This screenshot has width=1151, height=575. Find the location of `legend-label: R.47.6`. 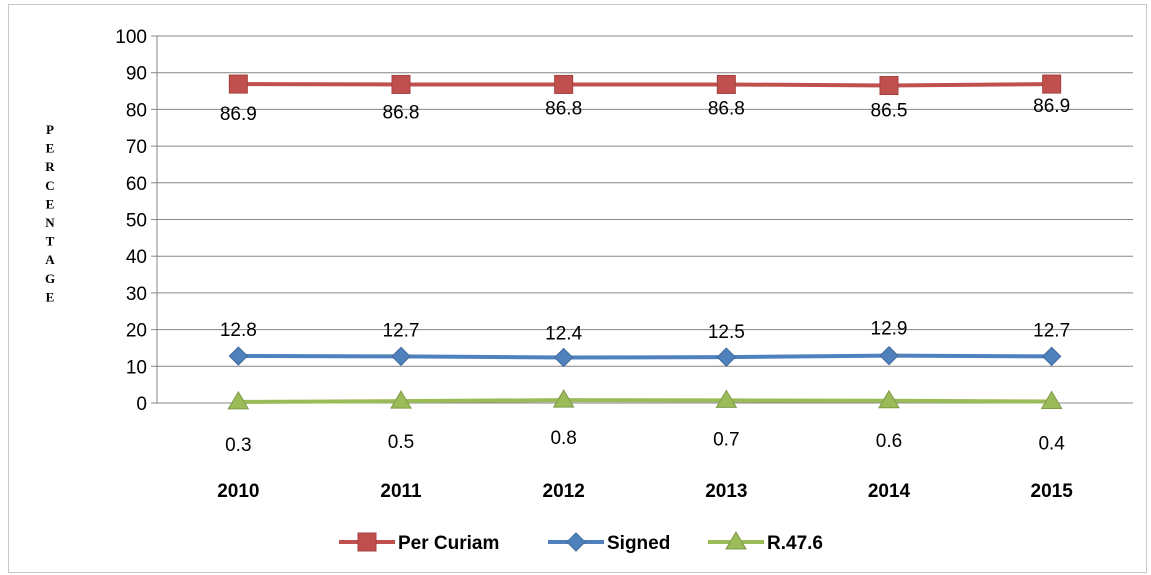

legend-label: R.47.6 is located at coordinates (795, 543).